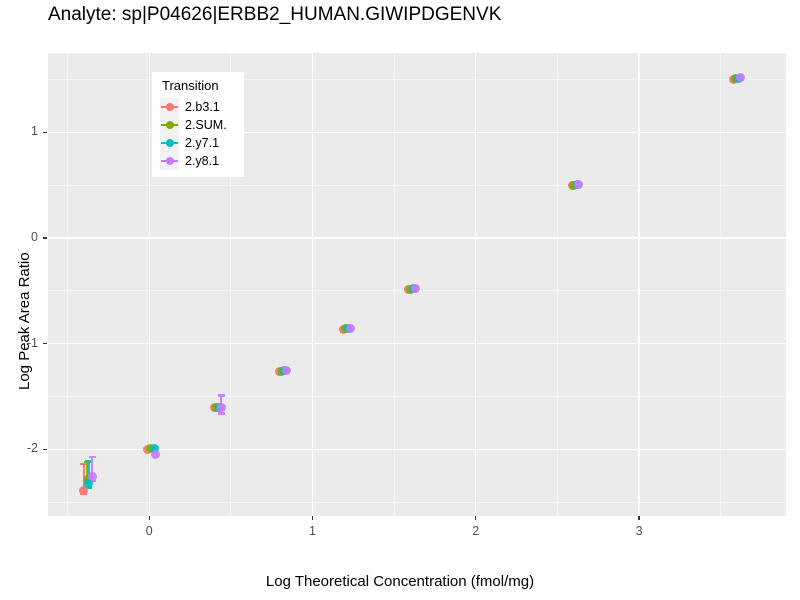 This screenshot has width=800, height=600. What do you see at coordinates (24, 321) in the screenshot?
I see `y-axis-title: Log Peak Area Ratio` at bounding box center [24, 321].